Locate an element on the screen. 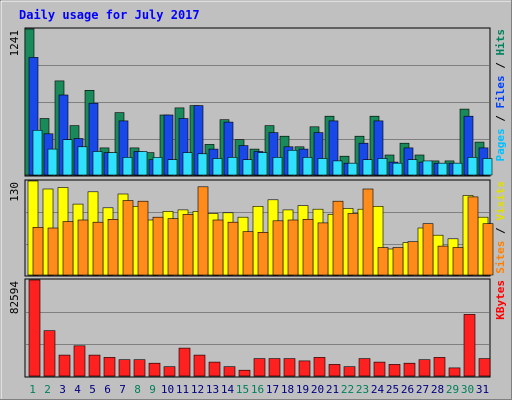  day-label: 2 is located at coordinates (47, 389).